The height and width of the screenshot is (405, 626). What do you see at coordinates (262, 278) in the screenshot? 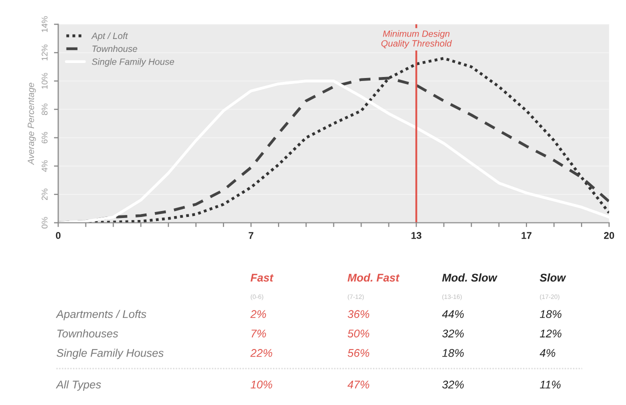
I see `text: Fast` at bounding box center [262, 278].